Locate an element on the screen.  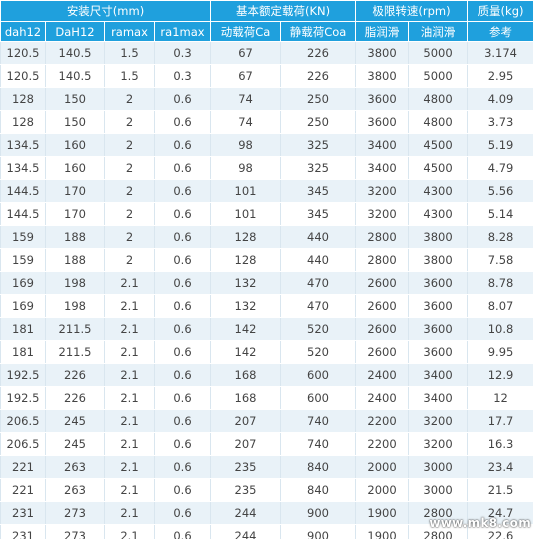
table-cell: 2000 is located at coordinates (382, 467).